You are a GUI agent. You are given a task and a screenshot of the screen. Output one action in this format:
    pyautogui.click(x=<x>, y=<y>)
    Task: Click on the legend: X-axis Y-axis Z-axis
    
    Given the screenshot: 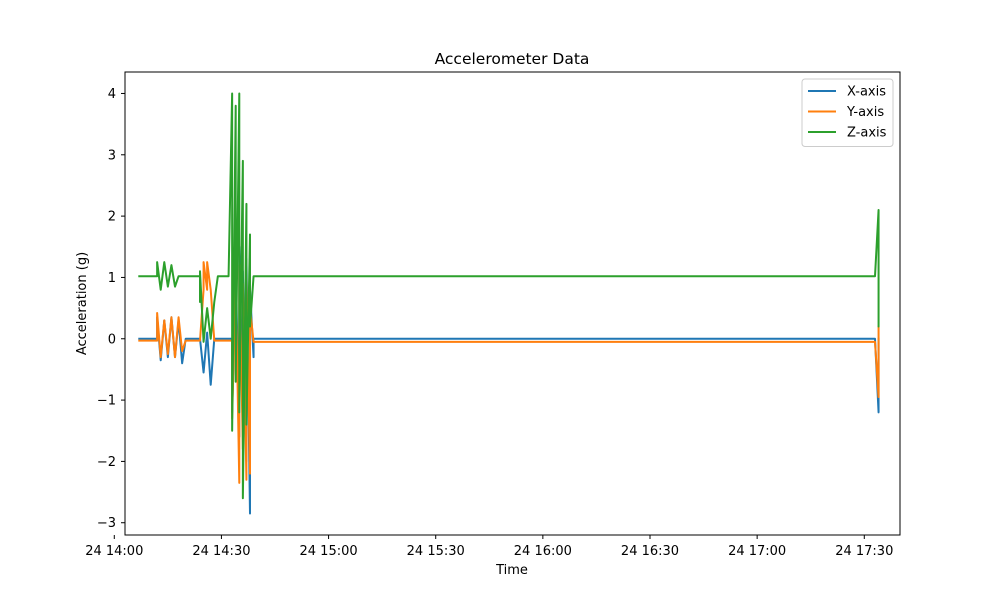 What is the action you would take?
    pyautogui.click(x=847, y=112)
    